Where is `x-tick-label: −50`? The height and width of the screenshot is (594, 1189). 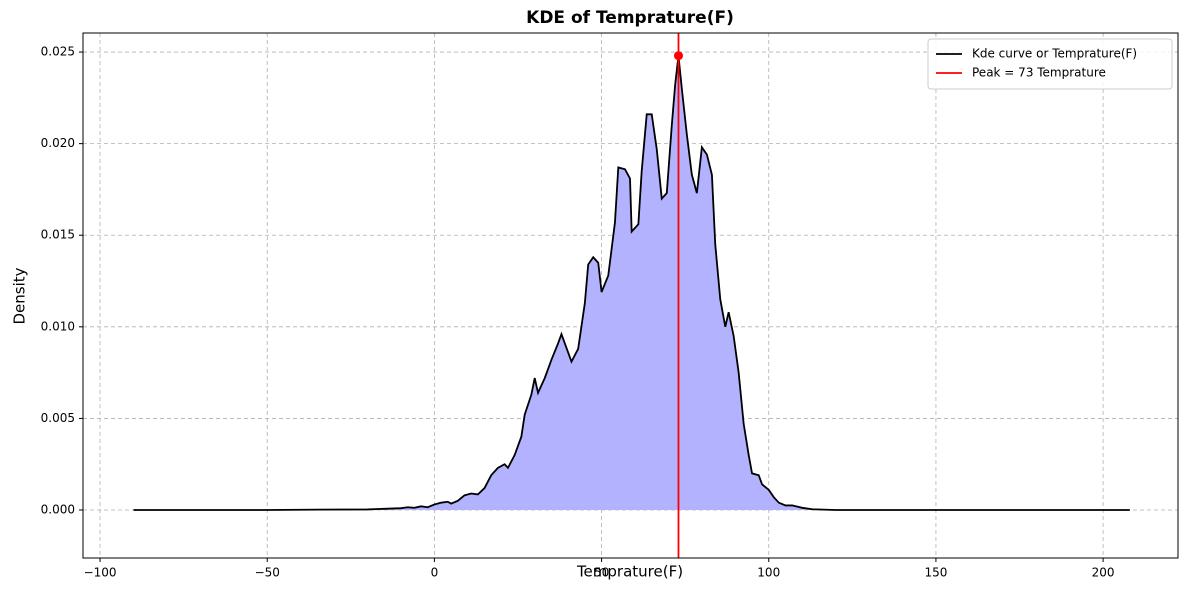 x-tick-label: −50 is located at coordinates (267, 573).